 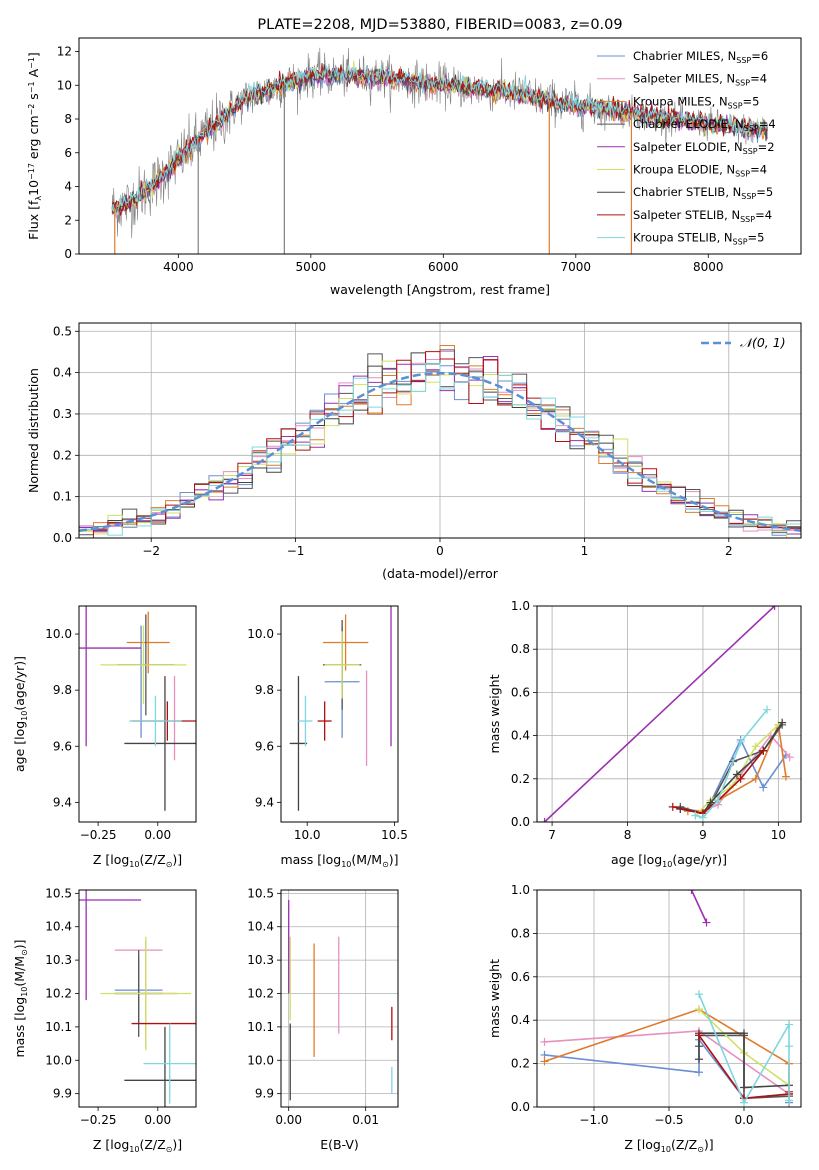 What do you see at coordinates (443, 267) in the screenshot?
I see `x-tick-label: 6000` at bounding box center [443, 267].